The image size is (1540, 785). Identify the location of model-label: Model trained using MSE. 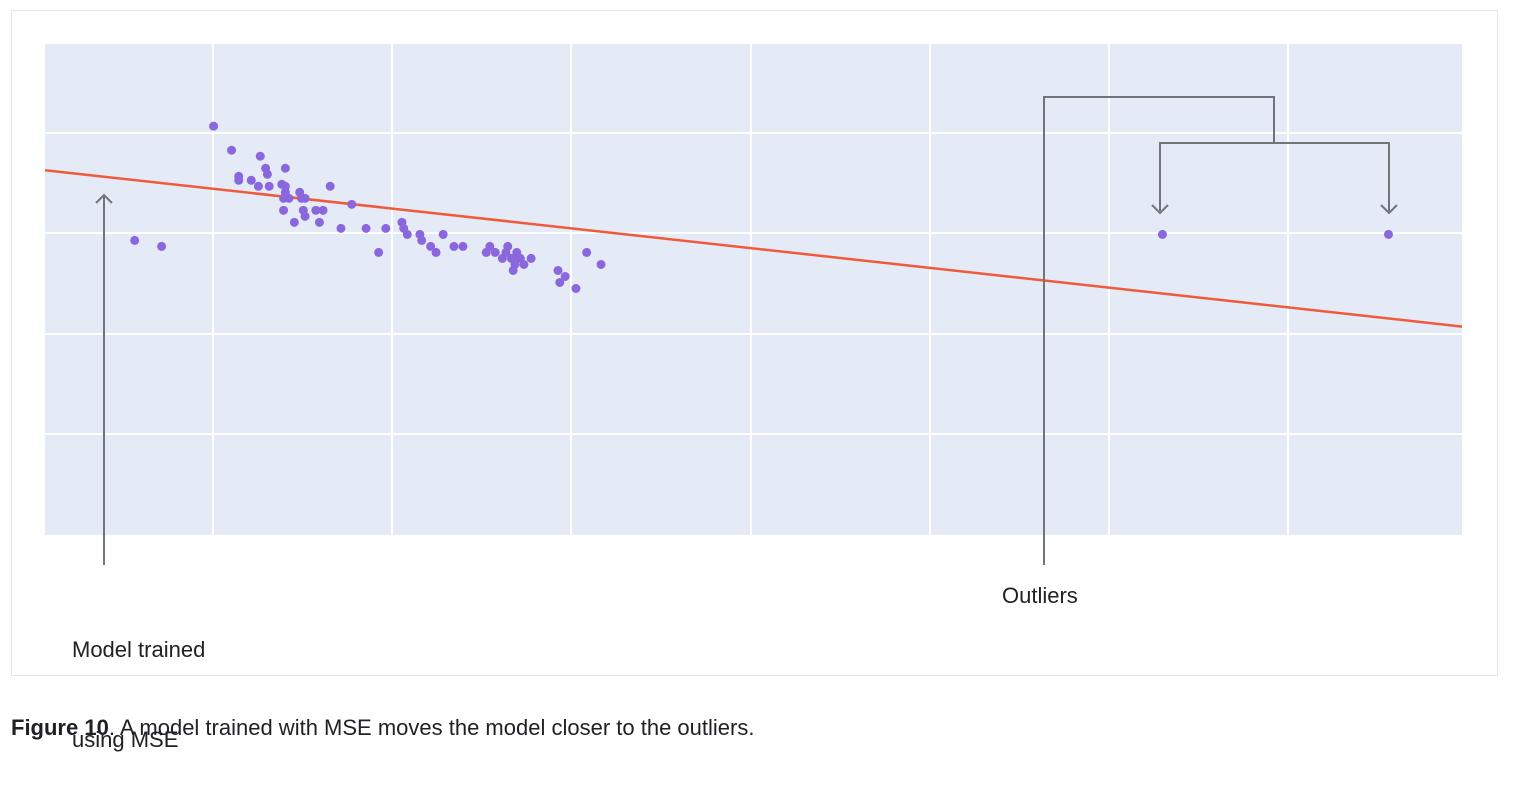
(138, 680).